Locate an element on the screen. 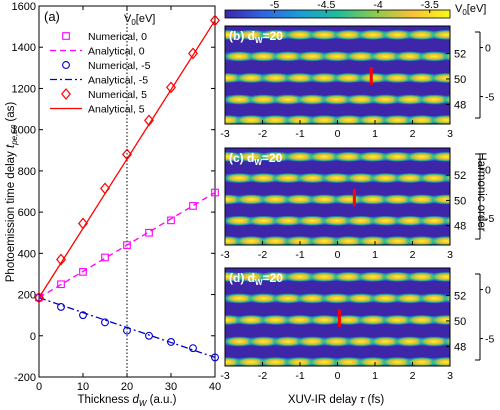  harmonic-tick-label: 48 is located at coordinates (460, 105).